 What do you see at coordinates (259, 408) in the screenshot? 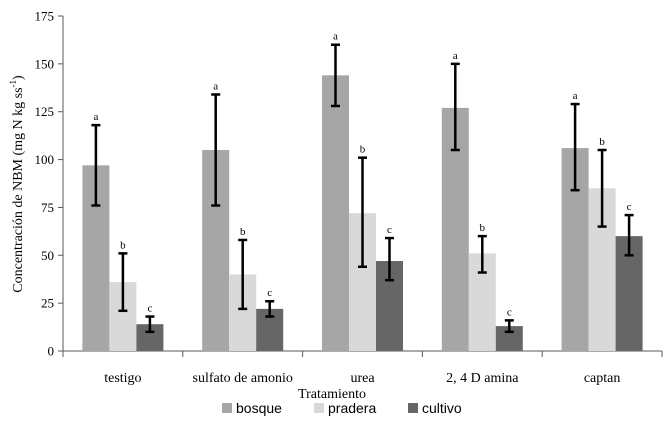
I see `legend-label-bosque: bosque` at bounding box center [259, 408].